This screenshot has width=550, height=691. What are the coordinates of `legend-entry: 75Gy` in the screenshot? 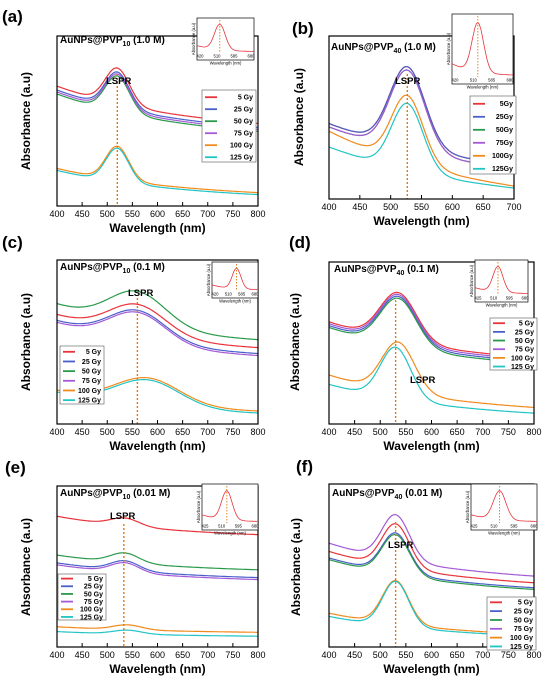 It's located at (504, 143).